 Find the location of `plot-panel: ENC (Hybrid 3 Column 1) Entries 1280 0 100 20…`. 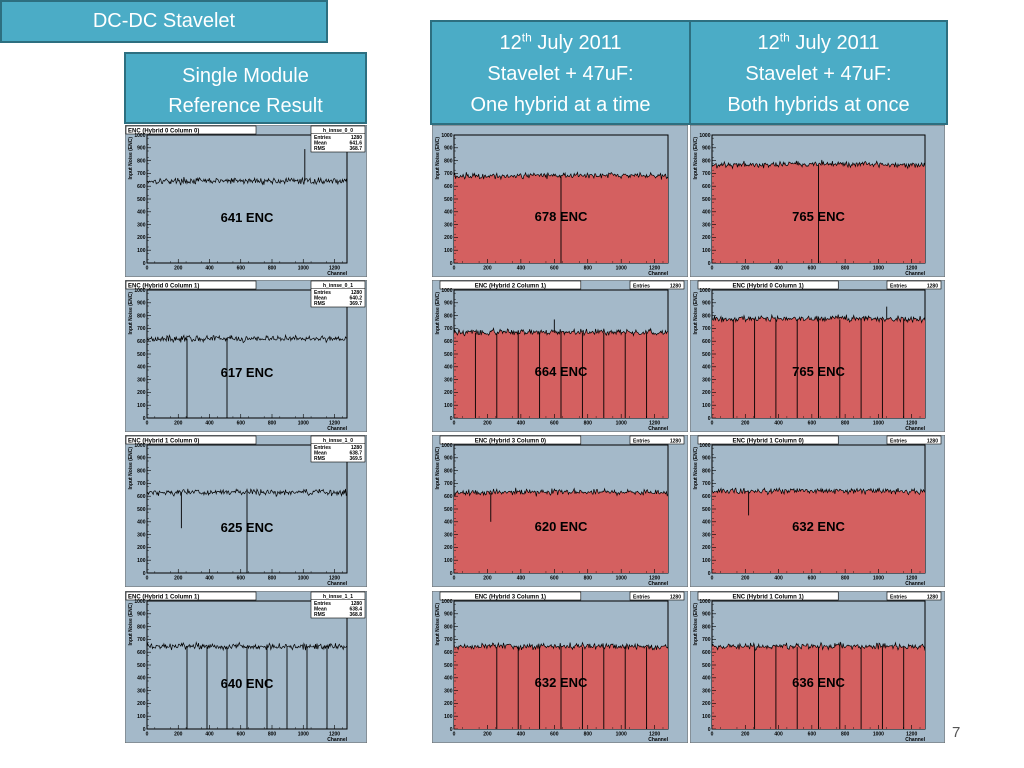

plot-panel: ENC (Hybrid 3 Column 1) Entries 1280 0 100 20… is located at coordinates (560, 667).